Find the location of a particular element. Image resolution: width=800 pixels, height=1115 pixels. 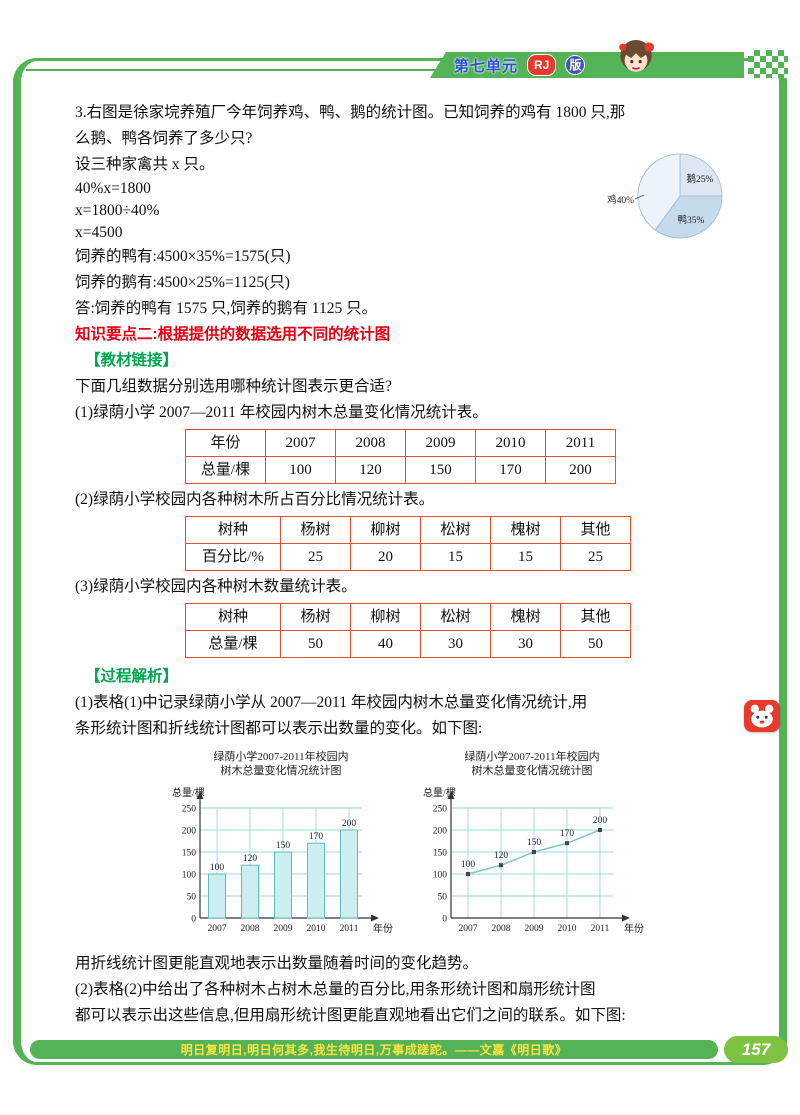

edition-ban-badge: 版 is located at coordinates (575, 65).